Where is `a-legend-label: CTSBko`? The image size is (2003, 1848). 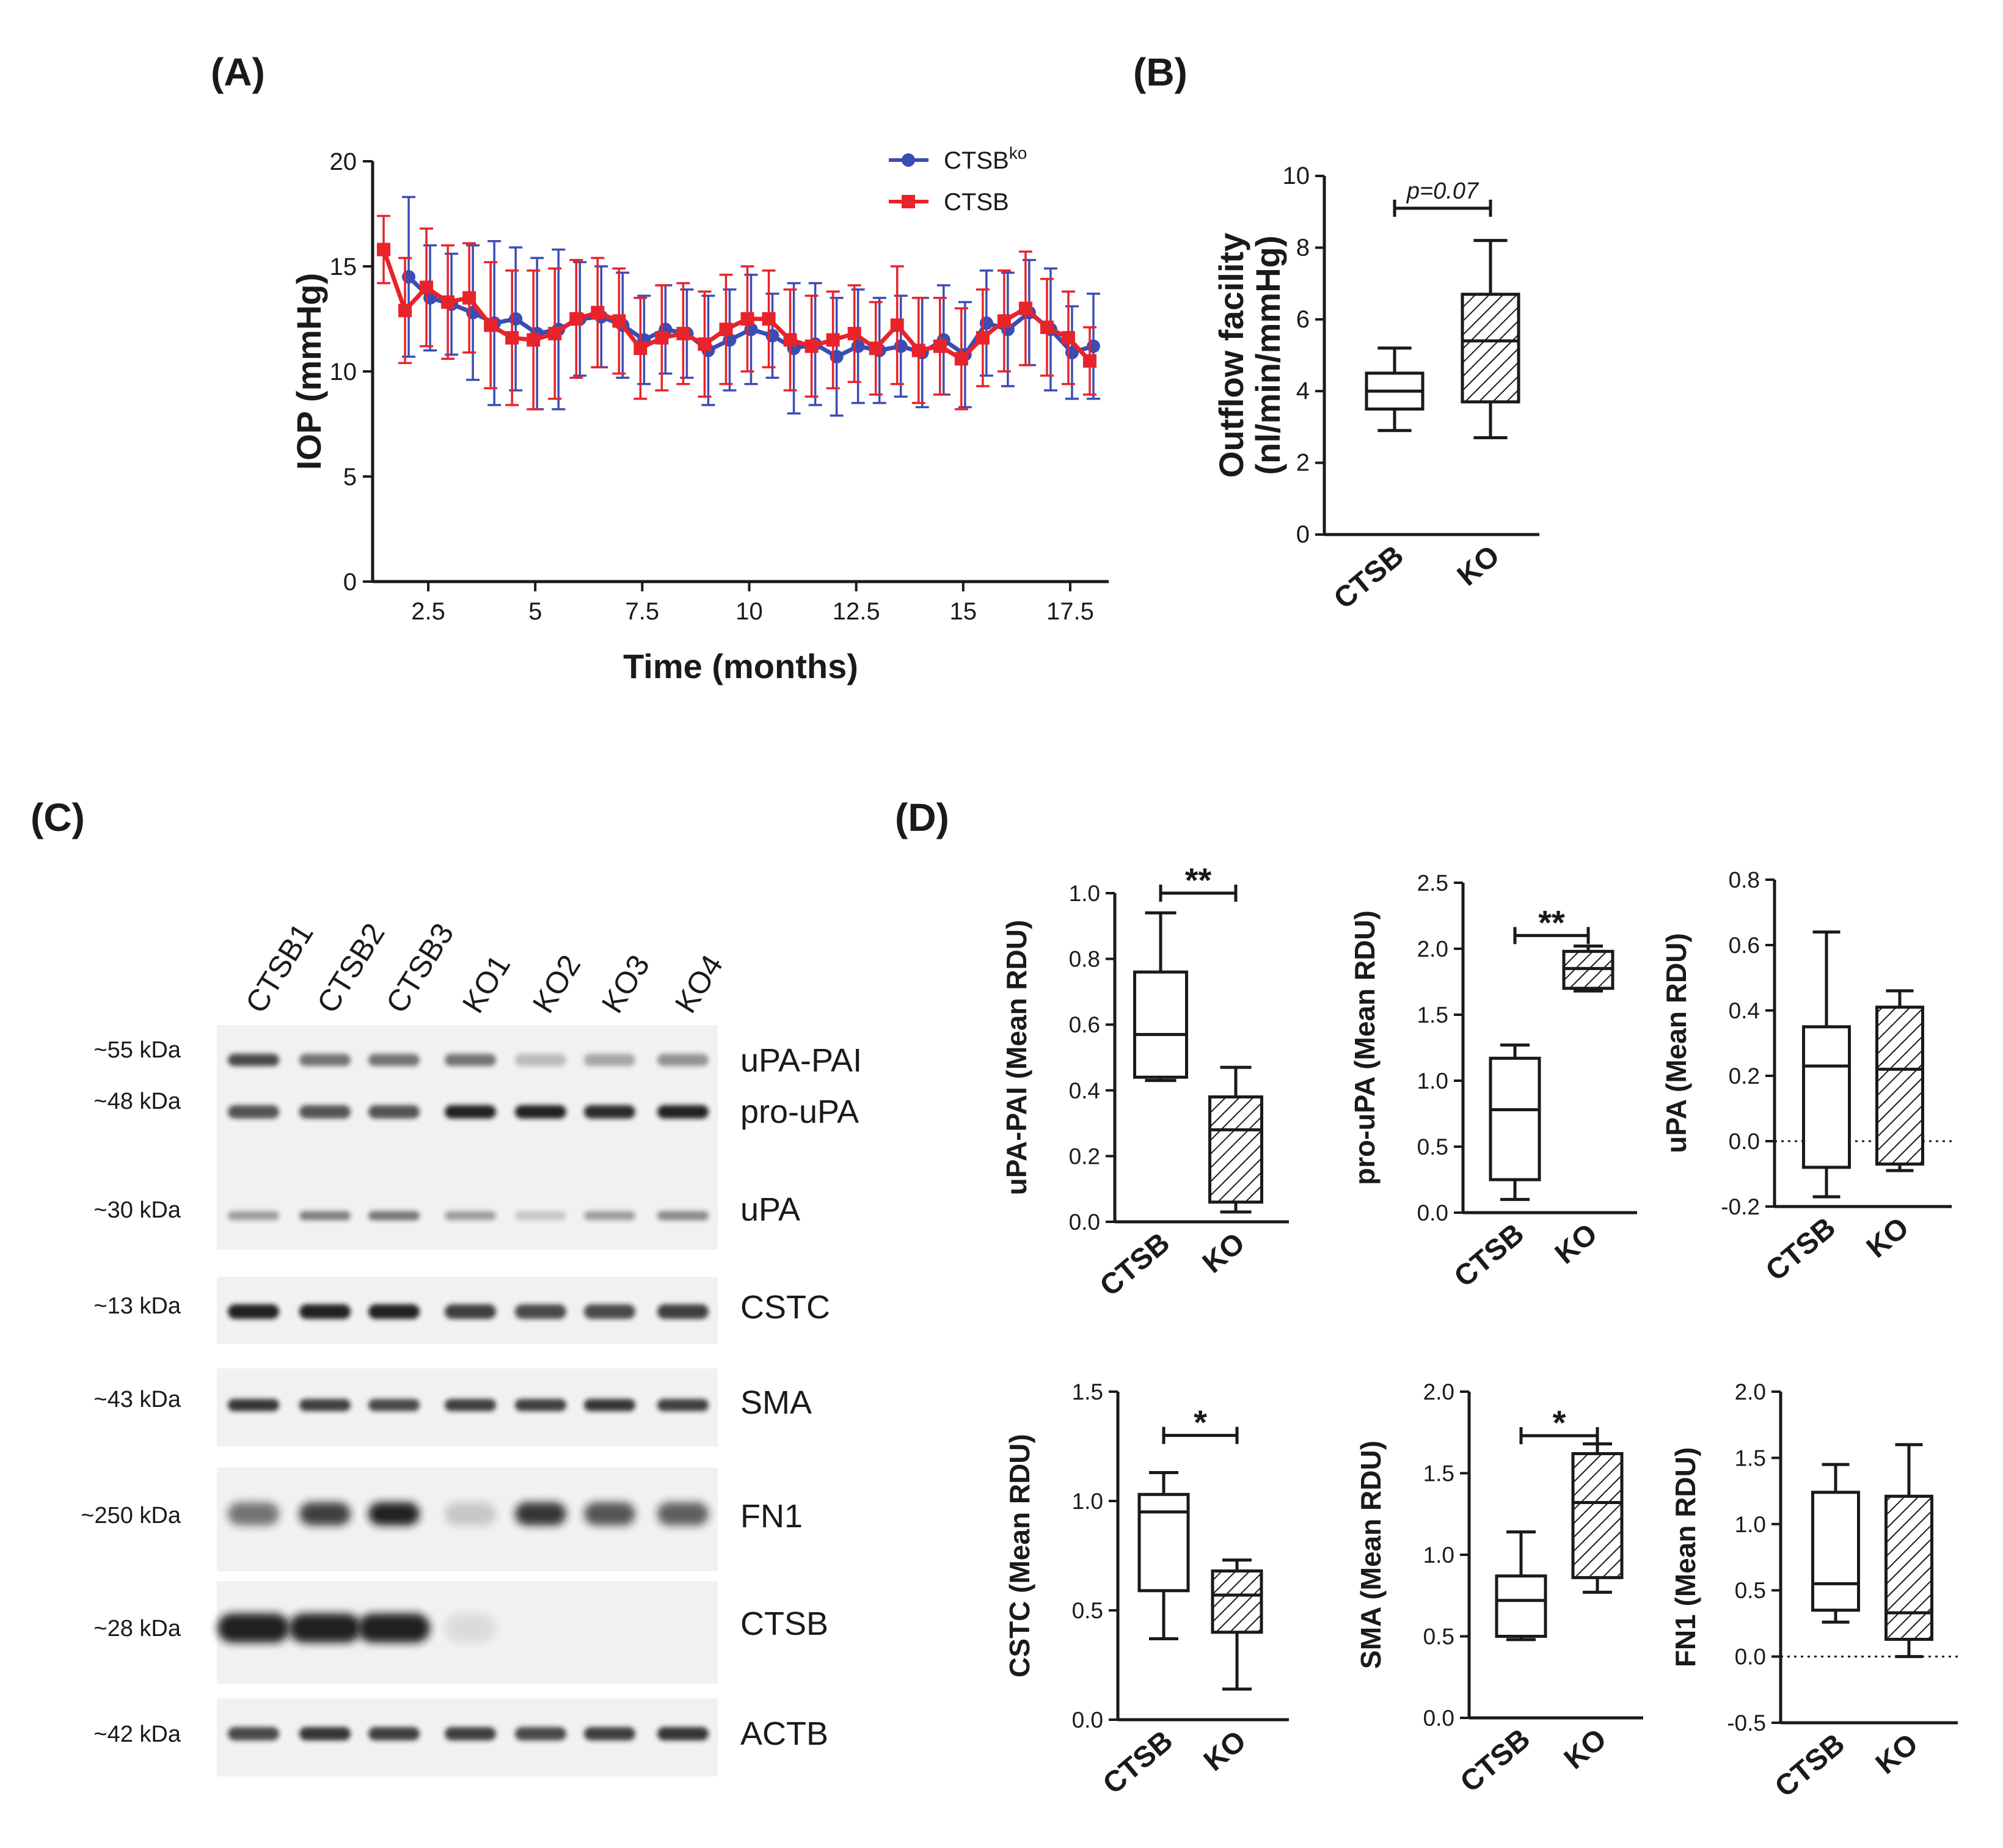 a-legend-label: CTSBko is located at coordinates (985, 159).